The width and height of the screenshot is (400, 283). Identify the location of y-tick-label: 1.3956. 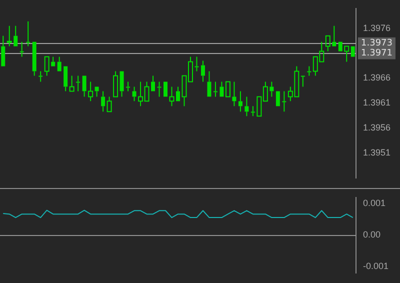
(377, 127).